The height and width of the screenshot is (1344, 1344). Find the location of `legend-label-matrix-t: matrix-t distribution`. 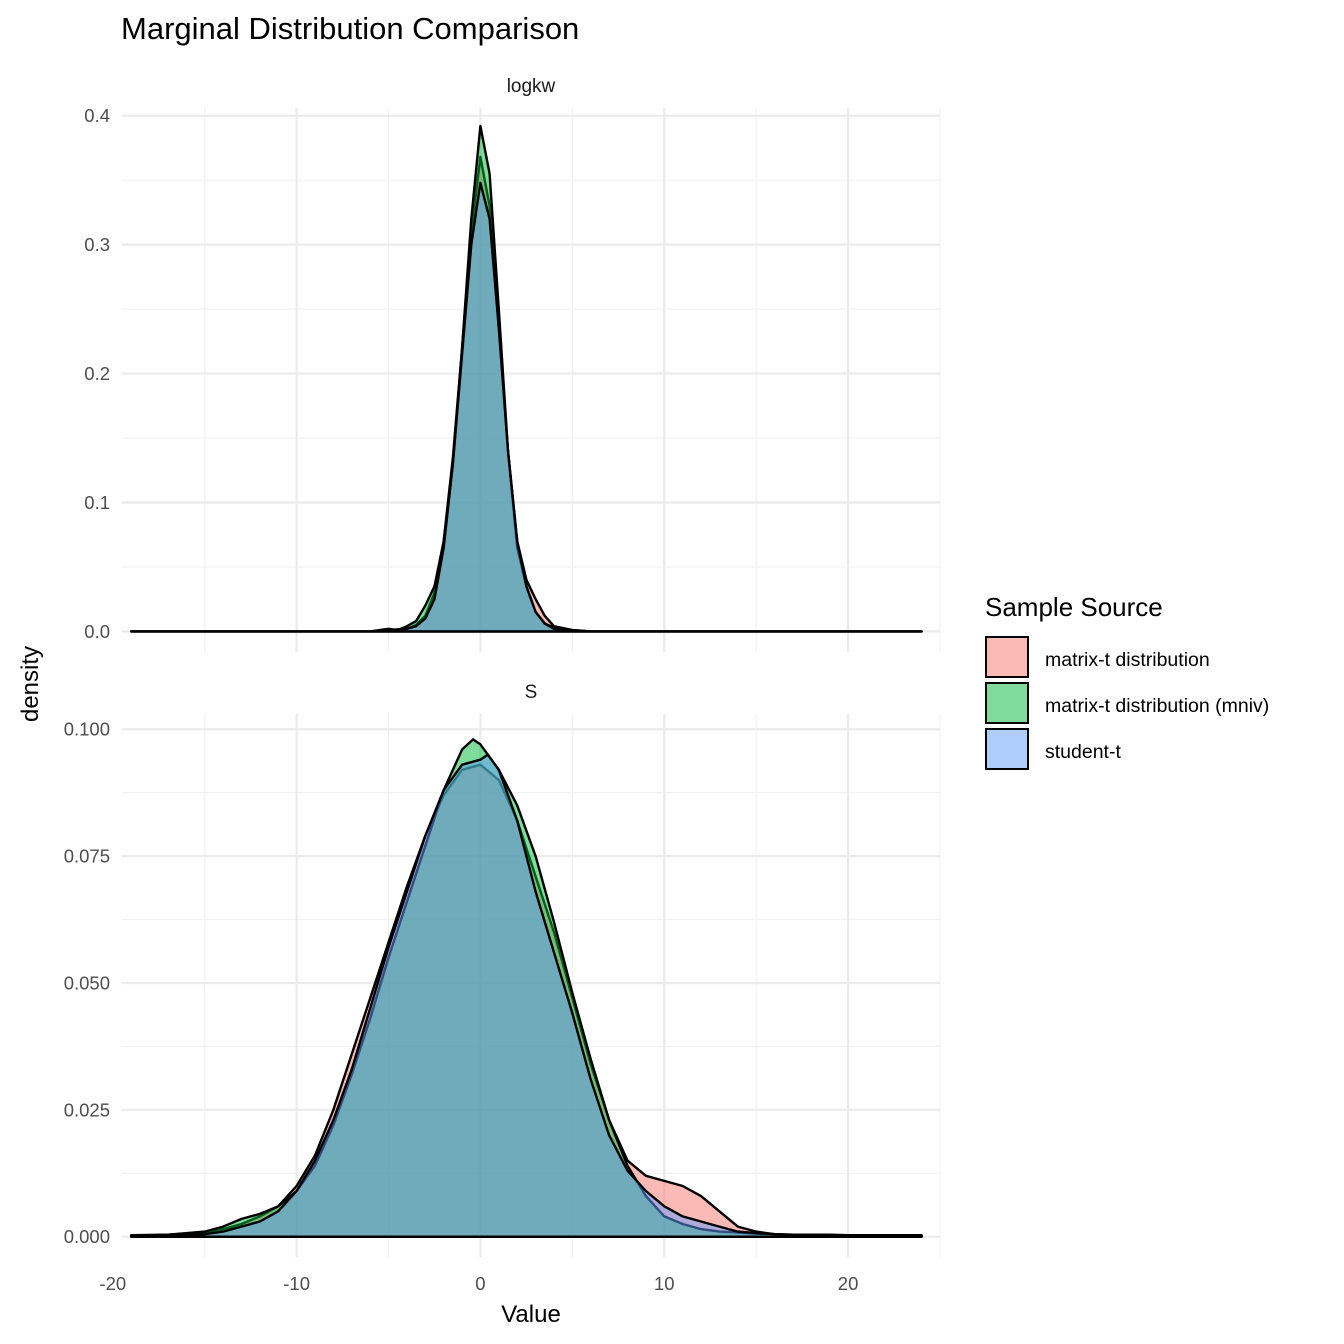

legend-label-matrix-t: matrix-t distribution is located at coordinates (1127, 660).